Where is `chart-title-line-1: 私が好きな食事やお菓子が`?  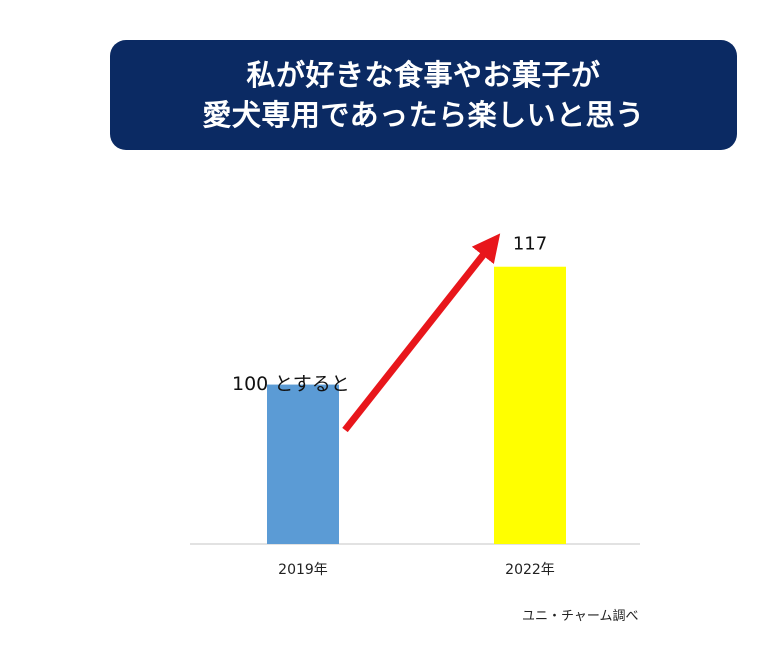 chart-title-line-1: 私が好きな食事やお菓子が is located at coordinates (423, 75).